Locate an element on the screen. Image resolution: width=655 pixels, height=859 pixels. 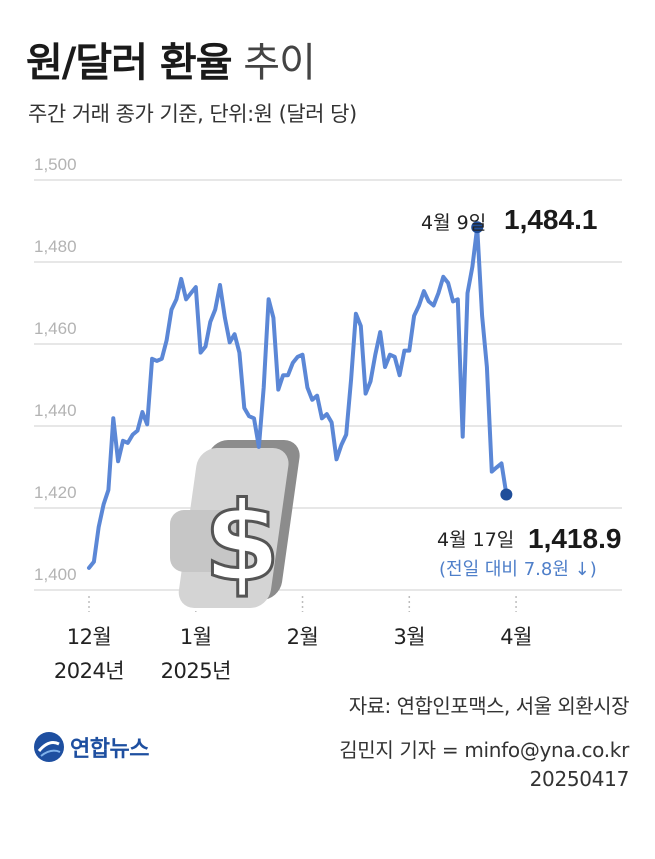
logo-icon is located at coordinates (49, 747).